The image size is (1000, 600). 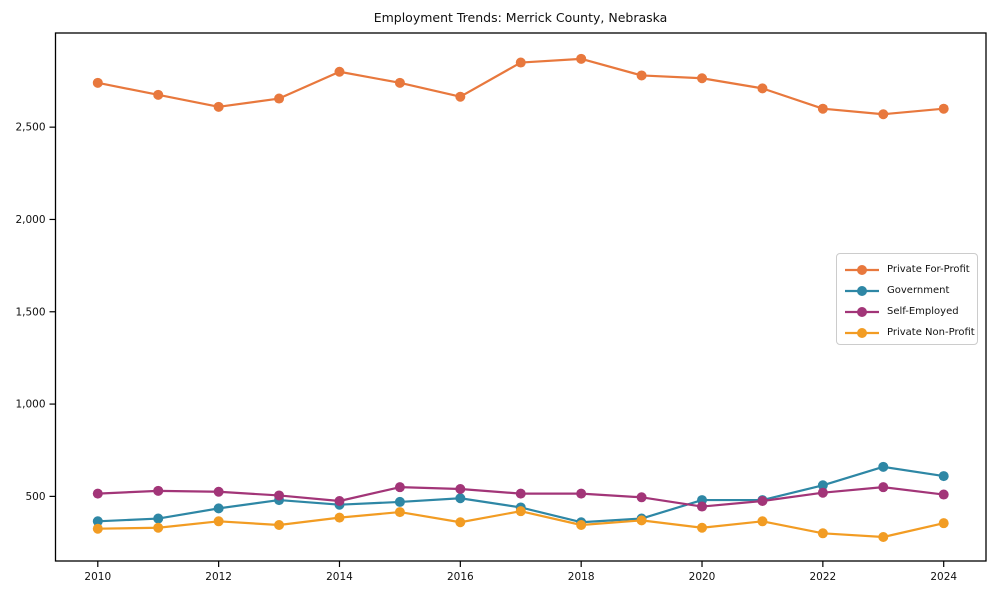 What do you see at coordinates (30, 405) in the screenshot?
I see `y-tick-label: 1,000` at bounding box center [30, 405].